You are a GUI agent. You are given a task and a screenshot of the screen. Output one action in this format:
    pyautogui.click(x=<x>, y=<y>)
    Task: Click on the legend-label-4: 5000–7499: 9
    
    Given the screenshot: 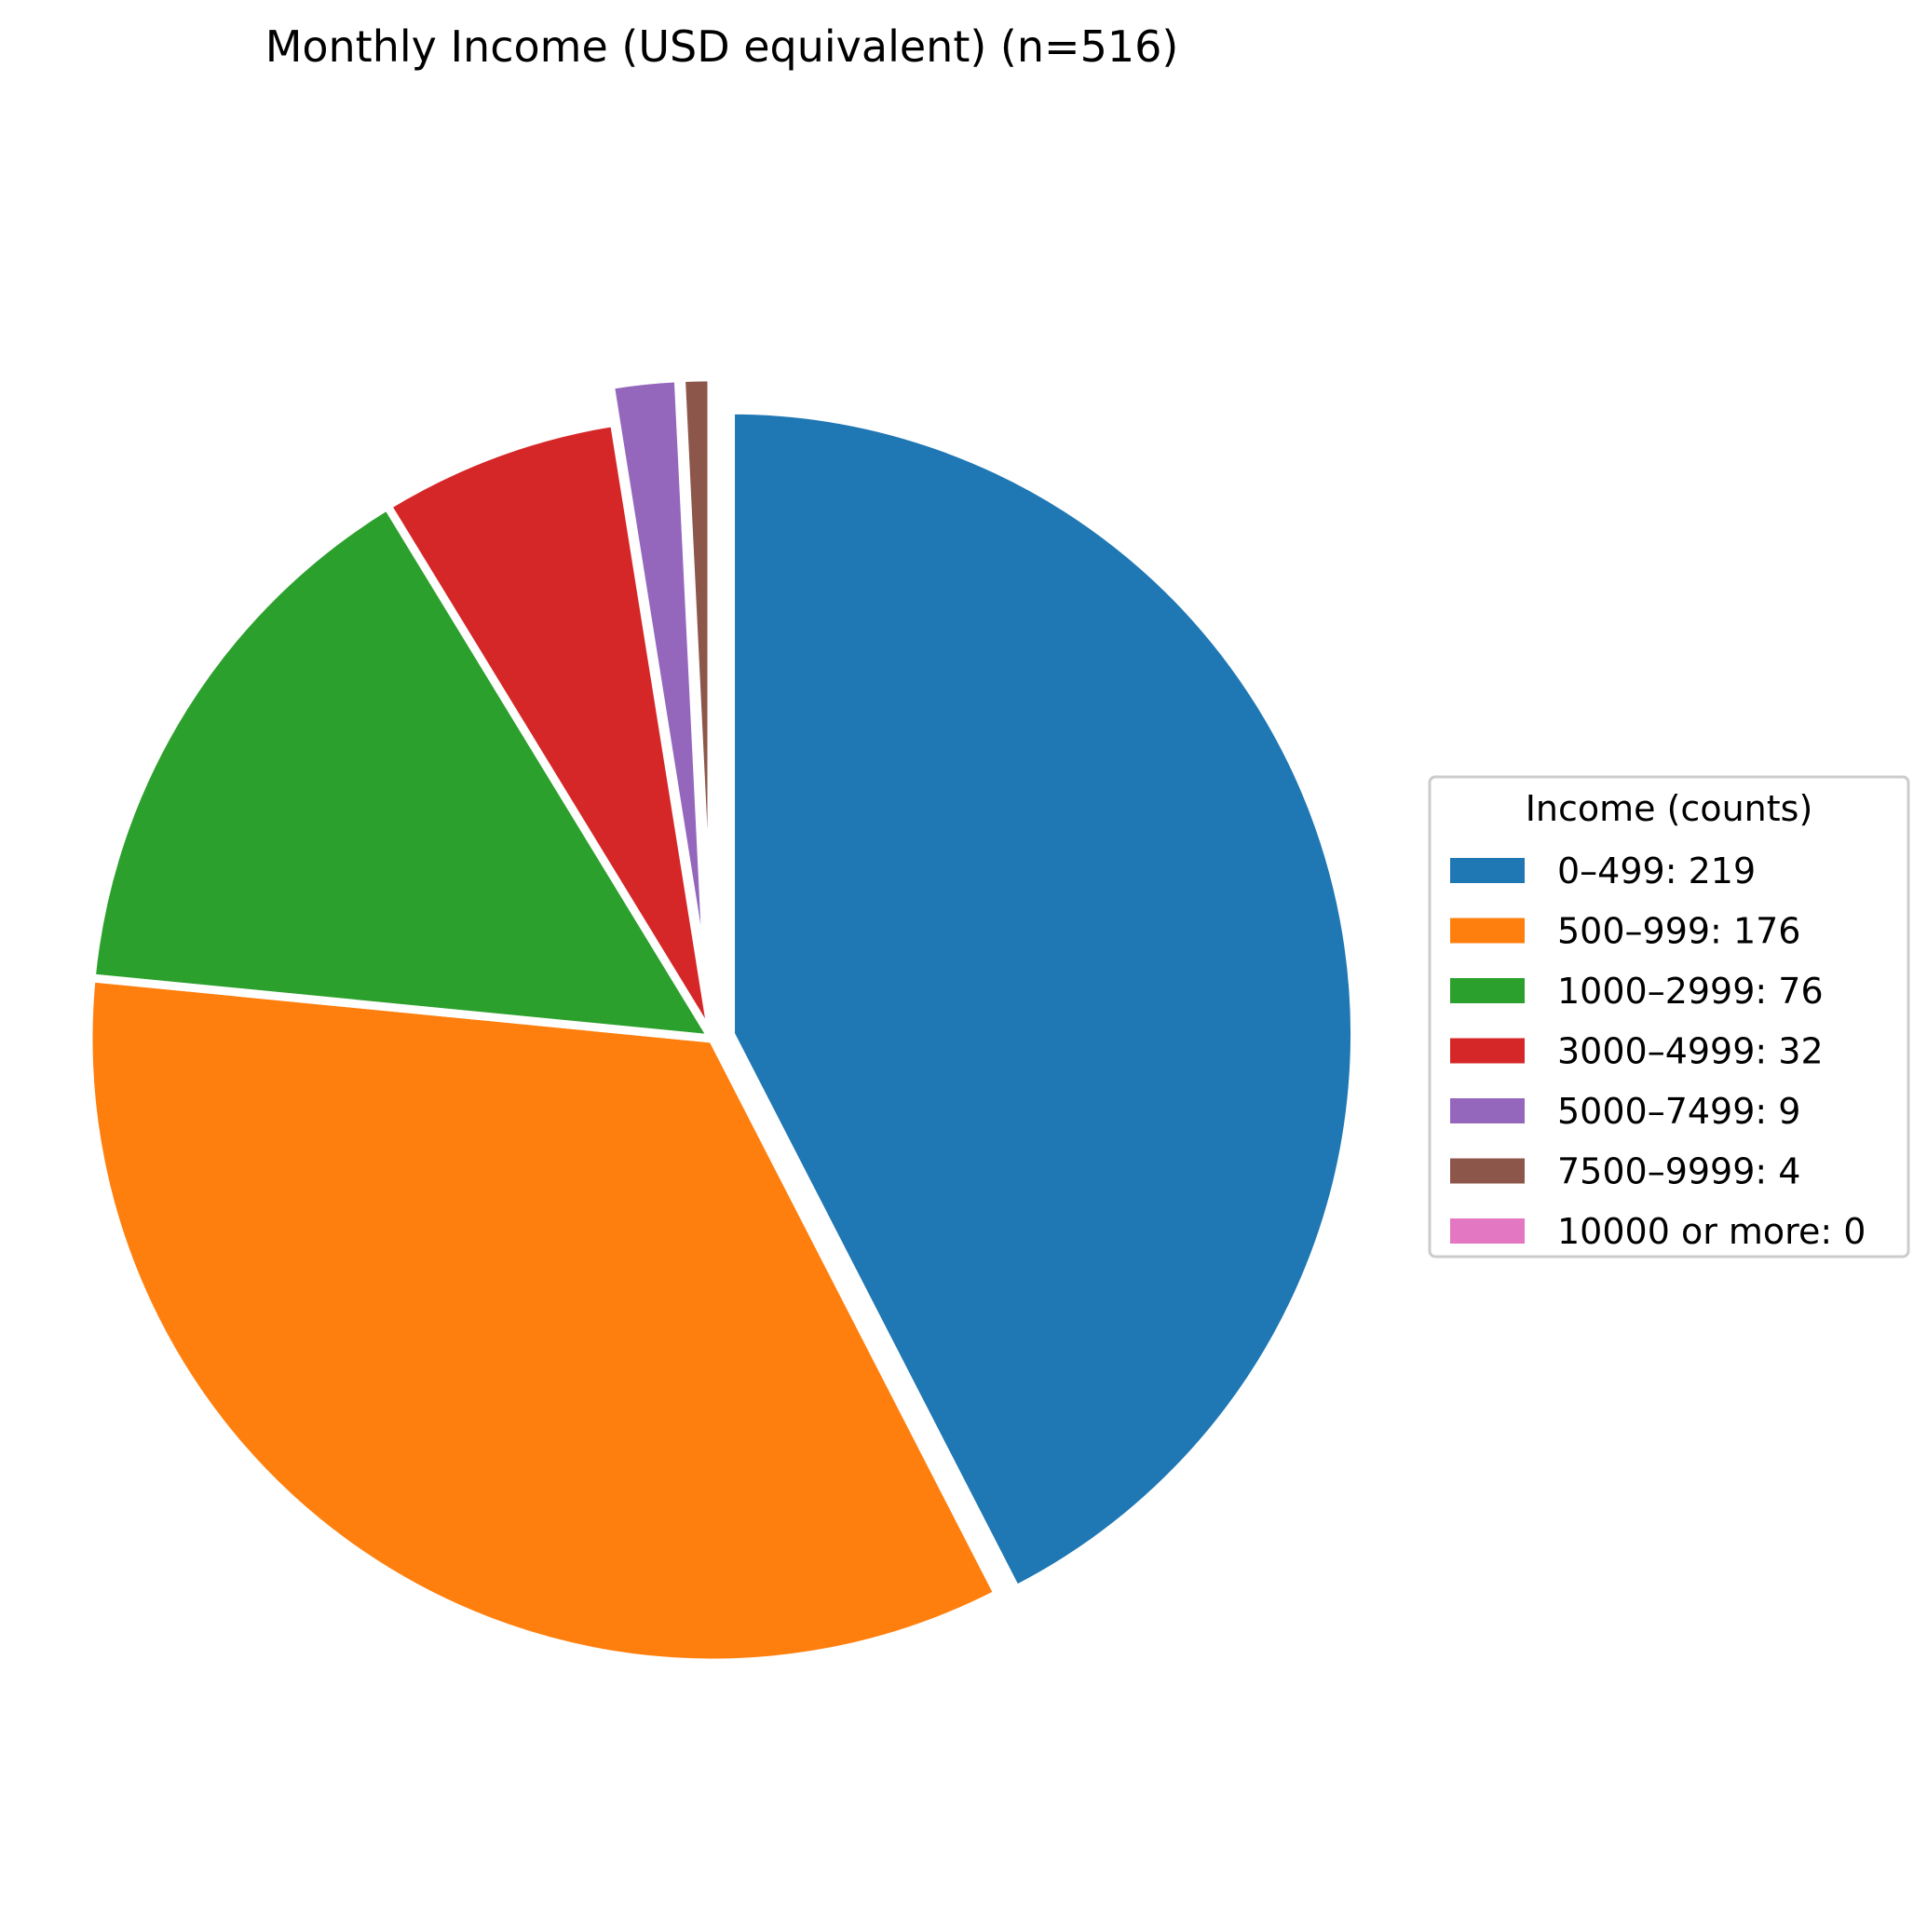 What is the action you would take?
    pyautogui.click(x=1678, y=1111)
    